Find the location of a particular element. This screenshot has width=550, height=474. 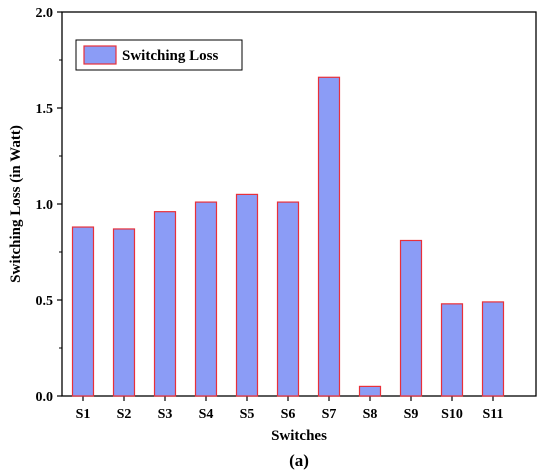

y-axis: 0.0 0.5 1.0 1.5 2.0 is located at coordinates (49, 205).